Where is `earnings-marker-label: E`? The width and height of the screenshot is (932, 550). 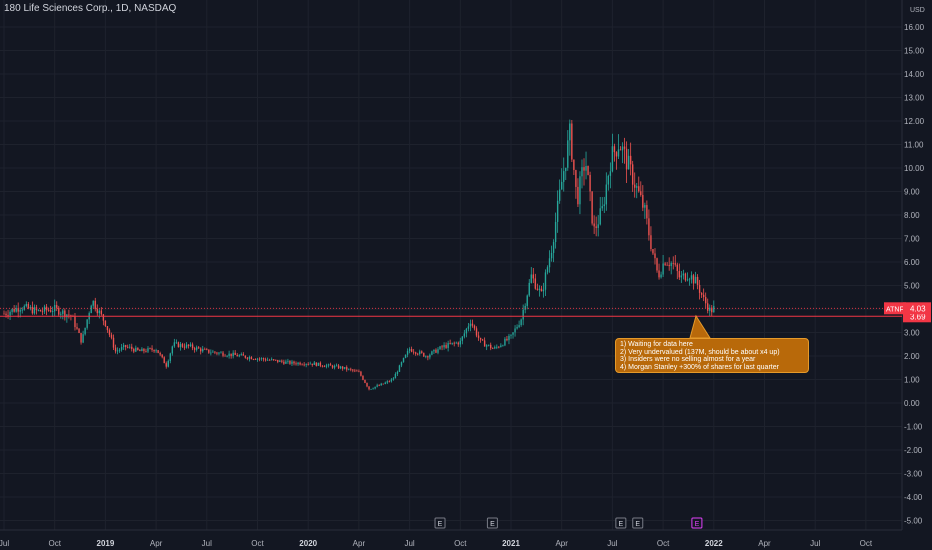
earnings-marker-label: E is located at coordinates (637, 524).